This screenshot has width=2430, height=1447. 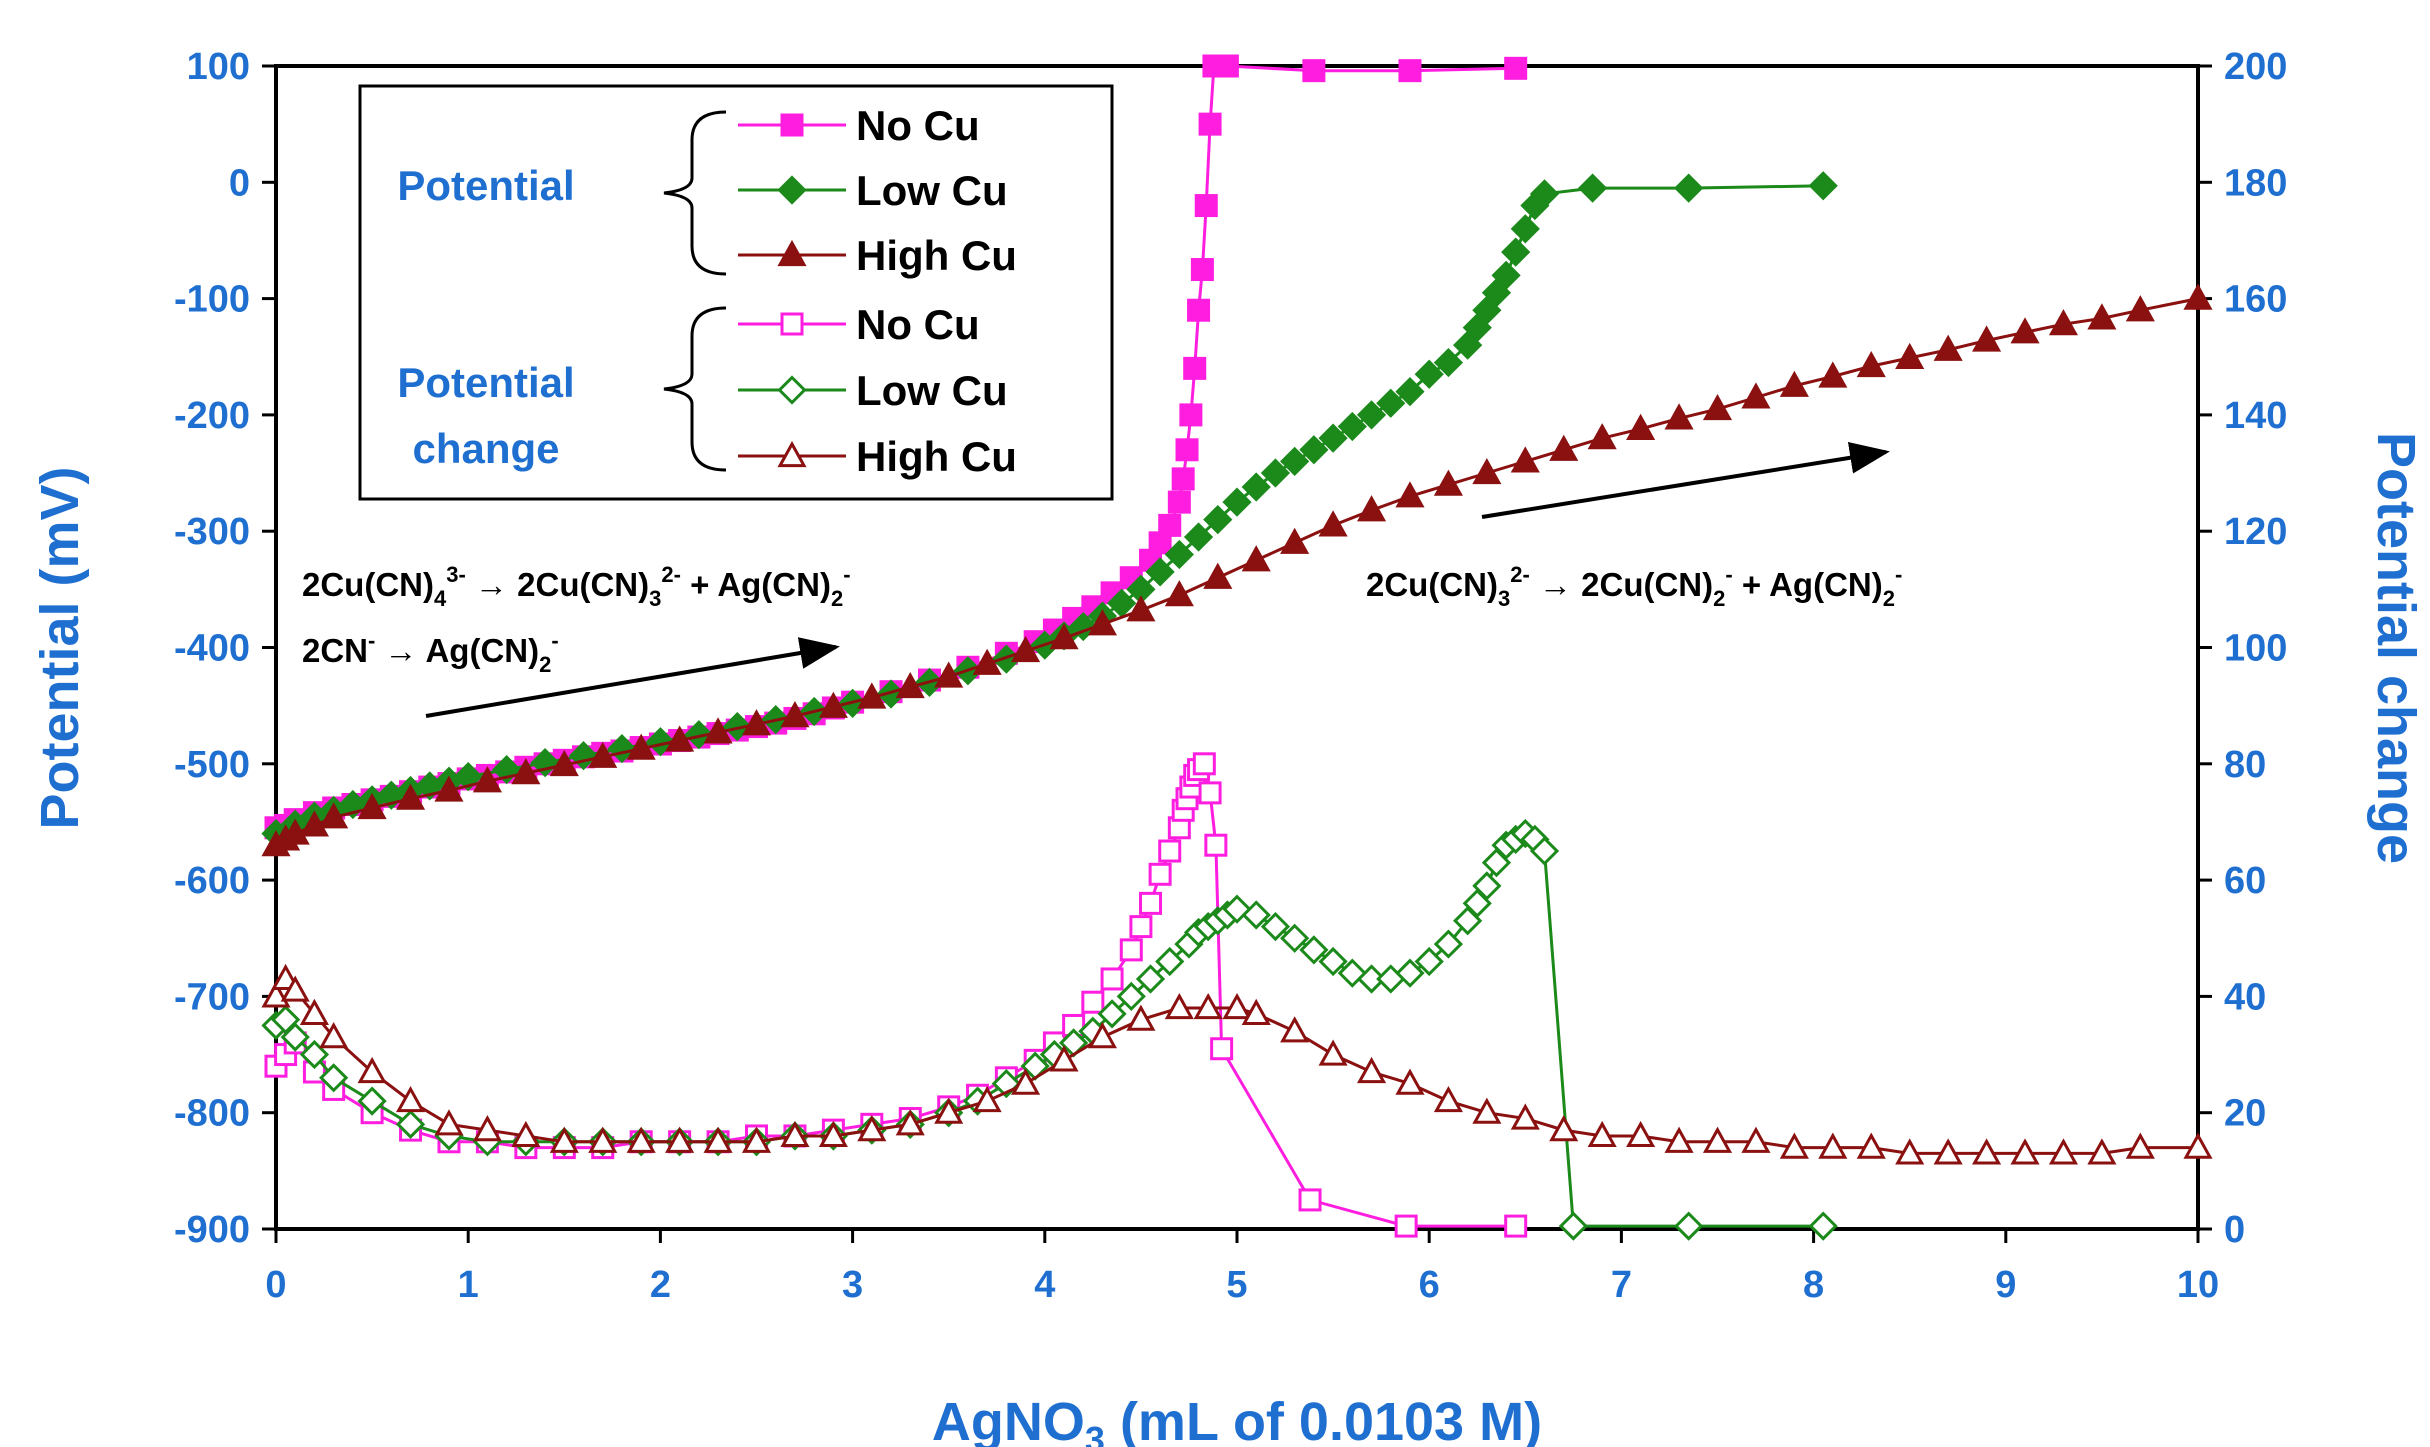 I want to click on legend-label: No Cu, so click(x=918, y=324).